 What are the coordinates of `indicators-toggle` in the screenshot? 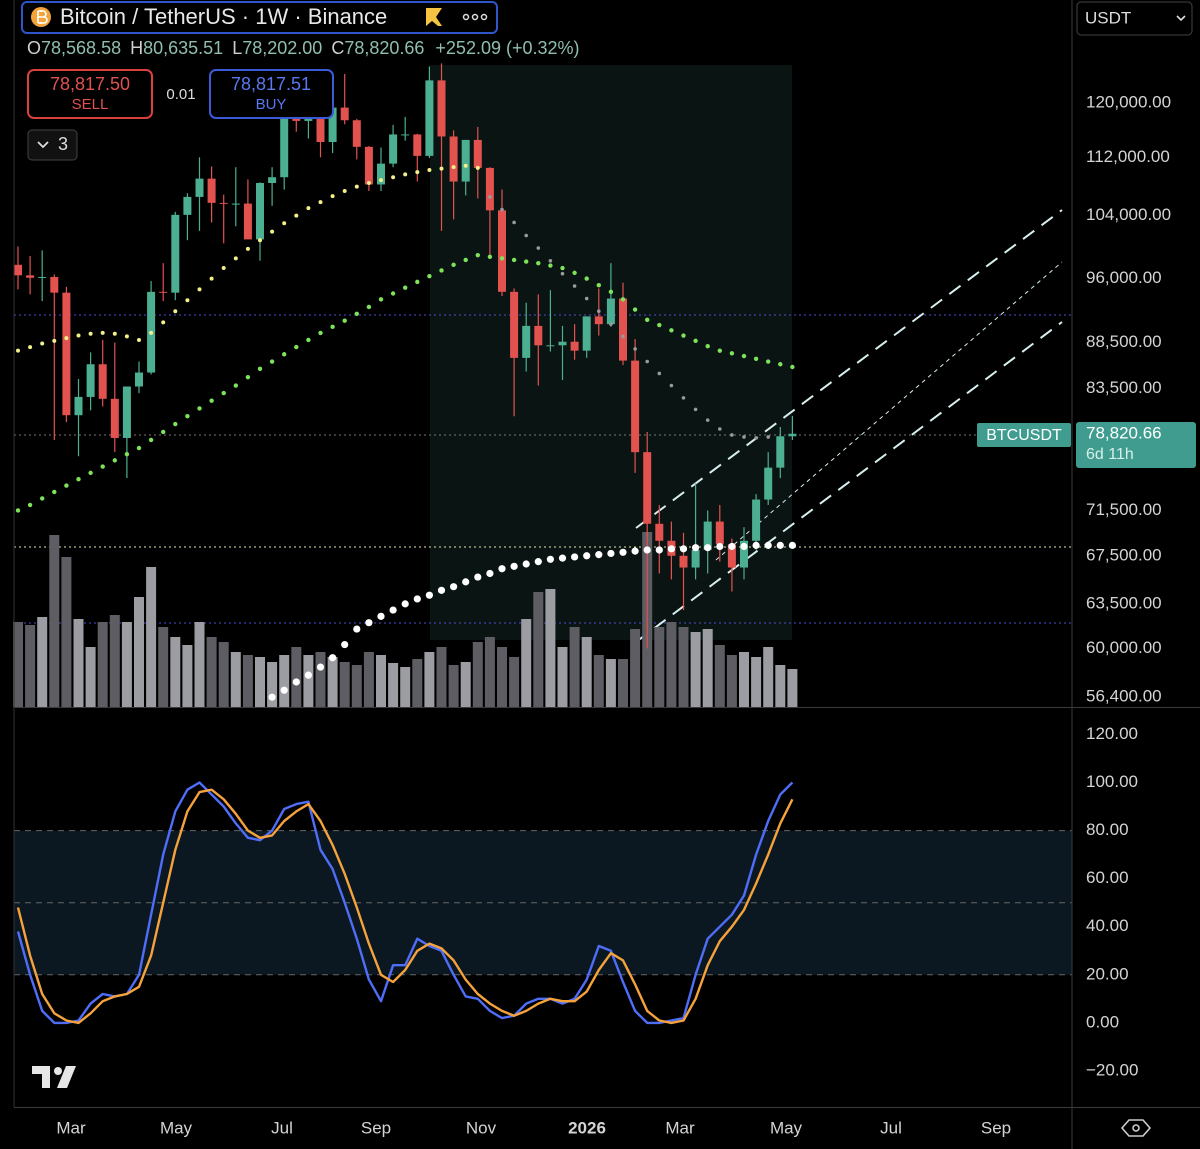 It's located at (52, 145).